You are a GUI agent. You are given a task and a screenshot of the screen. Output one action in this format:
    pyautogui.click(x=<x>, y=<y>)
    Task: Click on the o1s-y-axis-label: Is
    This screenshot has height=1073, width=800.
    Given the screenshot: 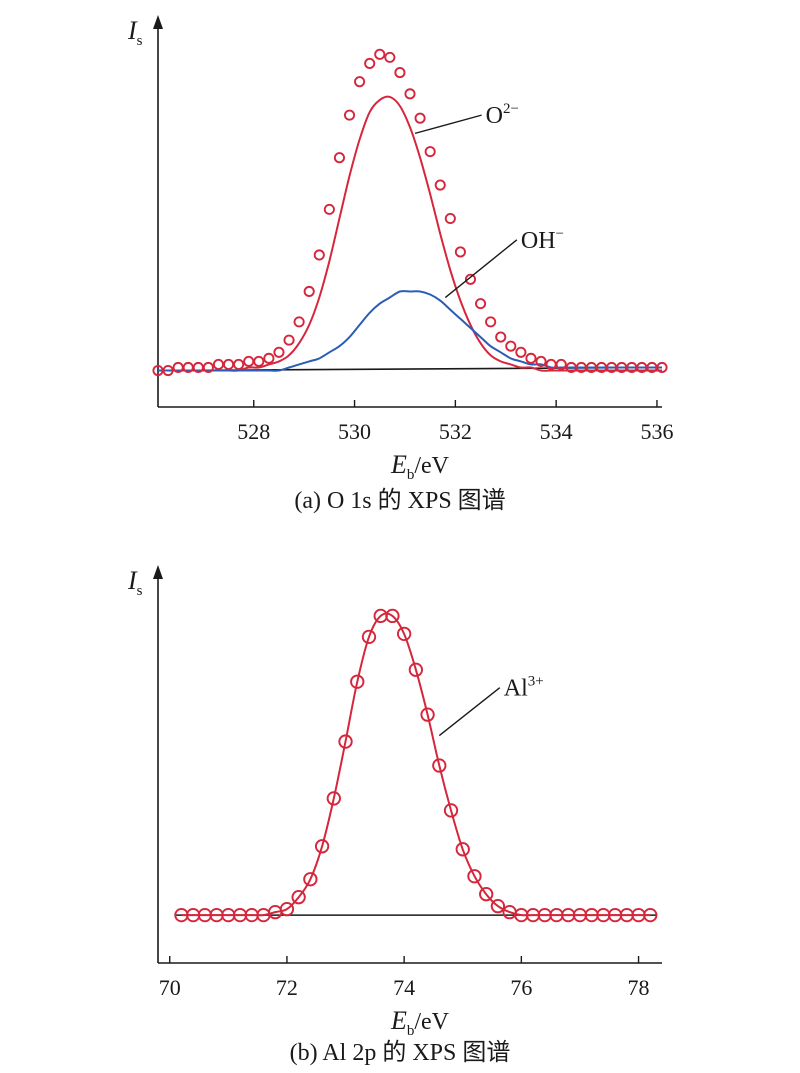 What is the action you would take?
    pyautogui.click(x=135, y=32)
    